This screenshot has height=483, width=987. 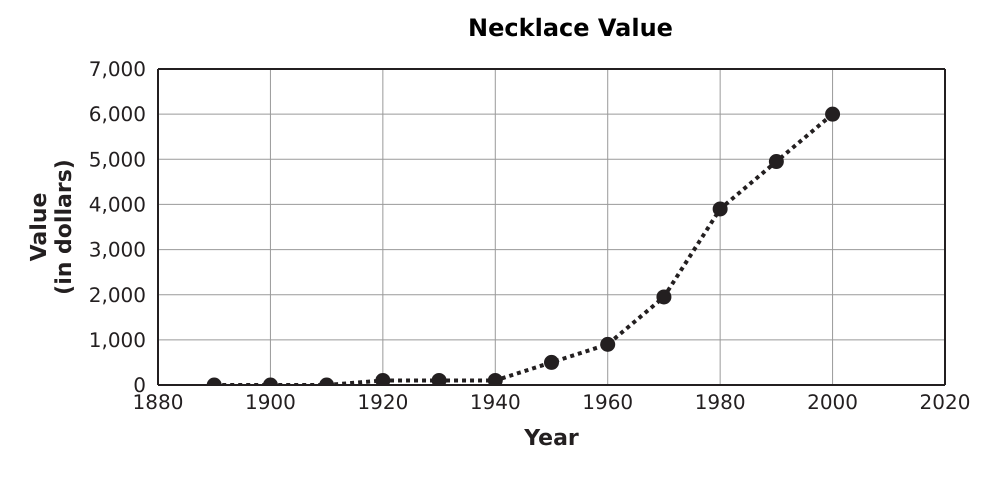 I want to click on y-tick-label: 7,000, so click(x=117, y=69).